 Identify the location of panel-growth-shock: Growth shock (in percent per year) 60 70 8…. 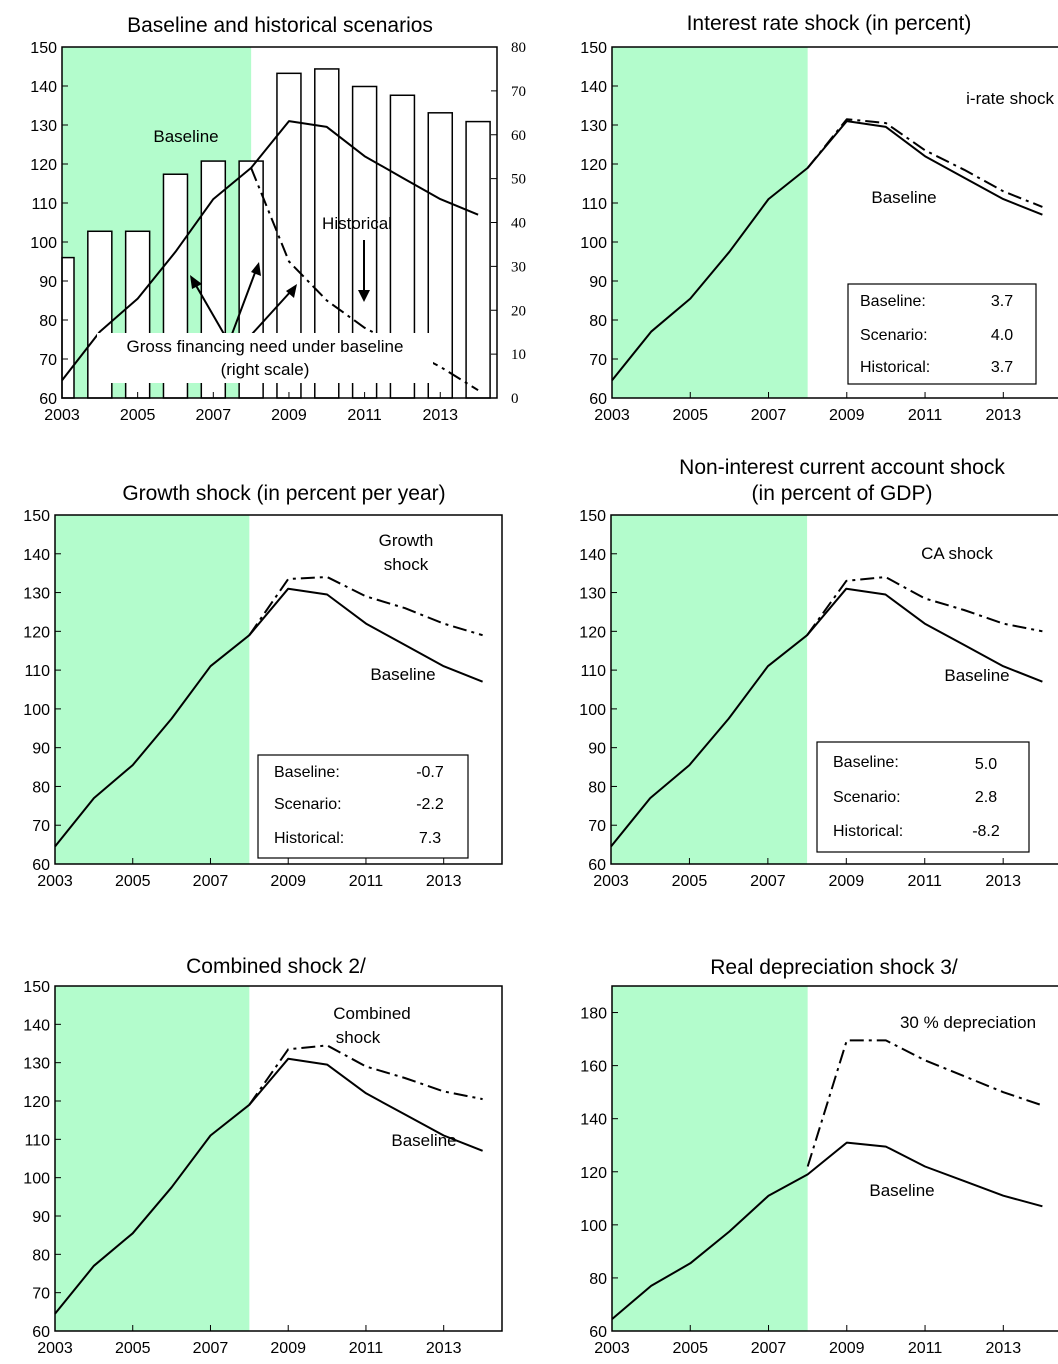
(263, 686).